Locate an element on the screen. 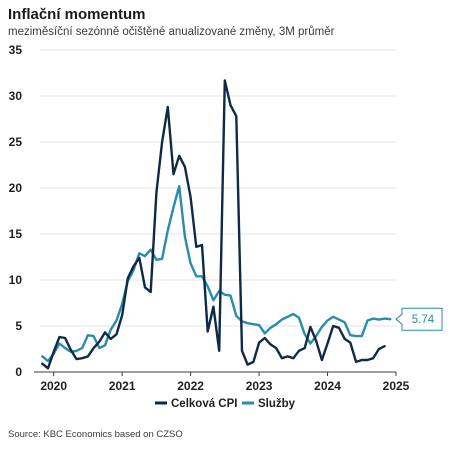  x-tick-label: 2020 is located at coordinates (53, 386).